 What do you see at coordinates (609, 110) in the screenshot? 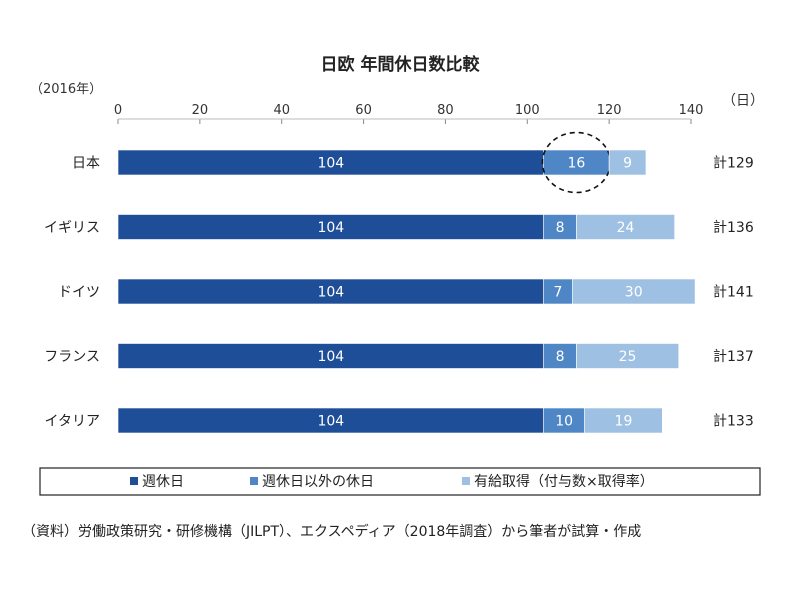
I see `x-tick-label: 120` at bounding box center [609, 110].